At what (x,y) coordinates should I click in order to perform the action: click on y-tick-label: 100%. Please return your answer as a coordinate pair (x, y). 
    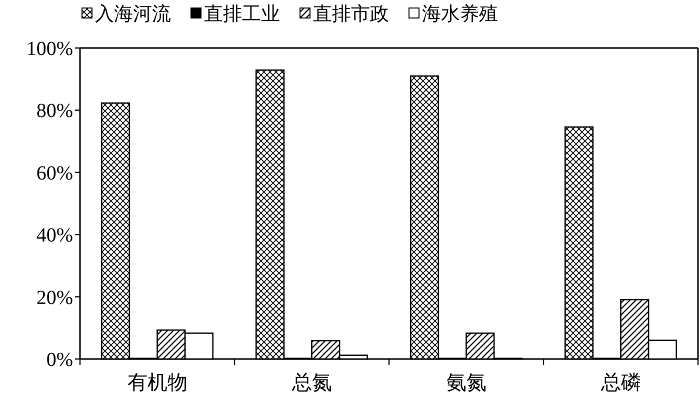
    Looking at the image, I should click on (49, 49).